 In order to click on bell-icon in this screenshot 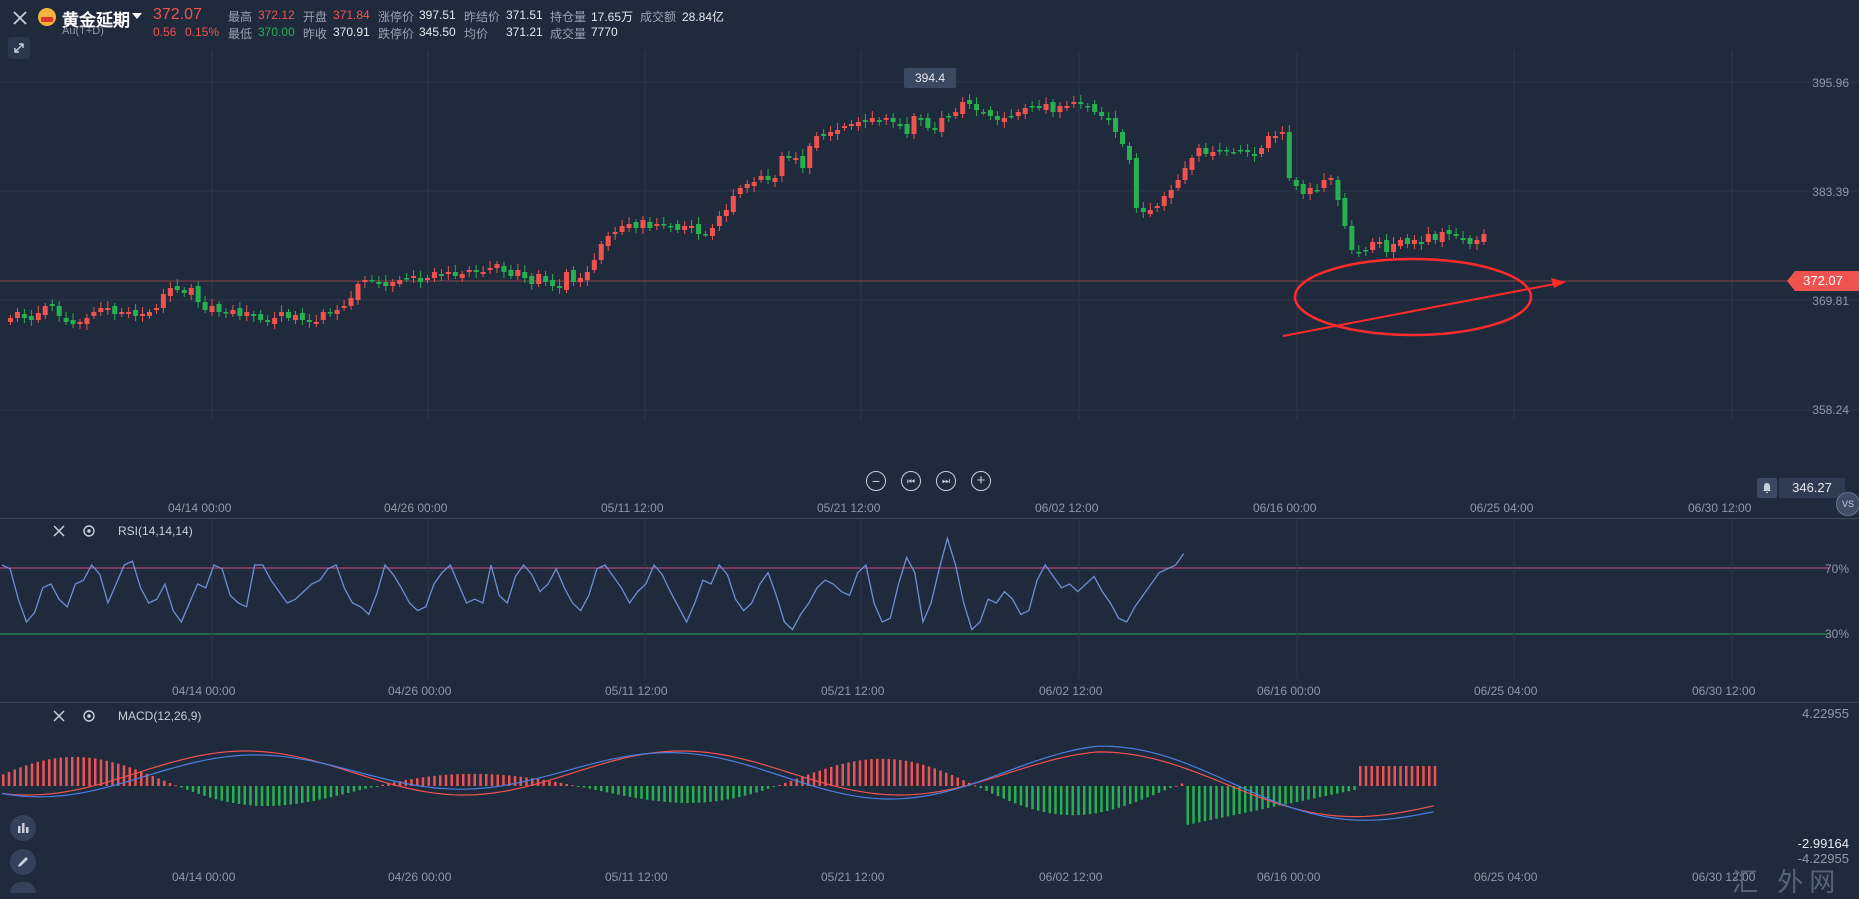, I will do `click(1767, 488)`.